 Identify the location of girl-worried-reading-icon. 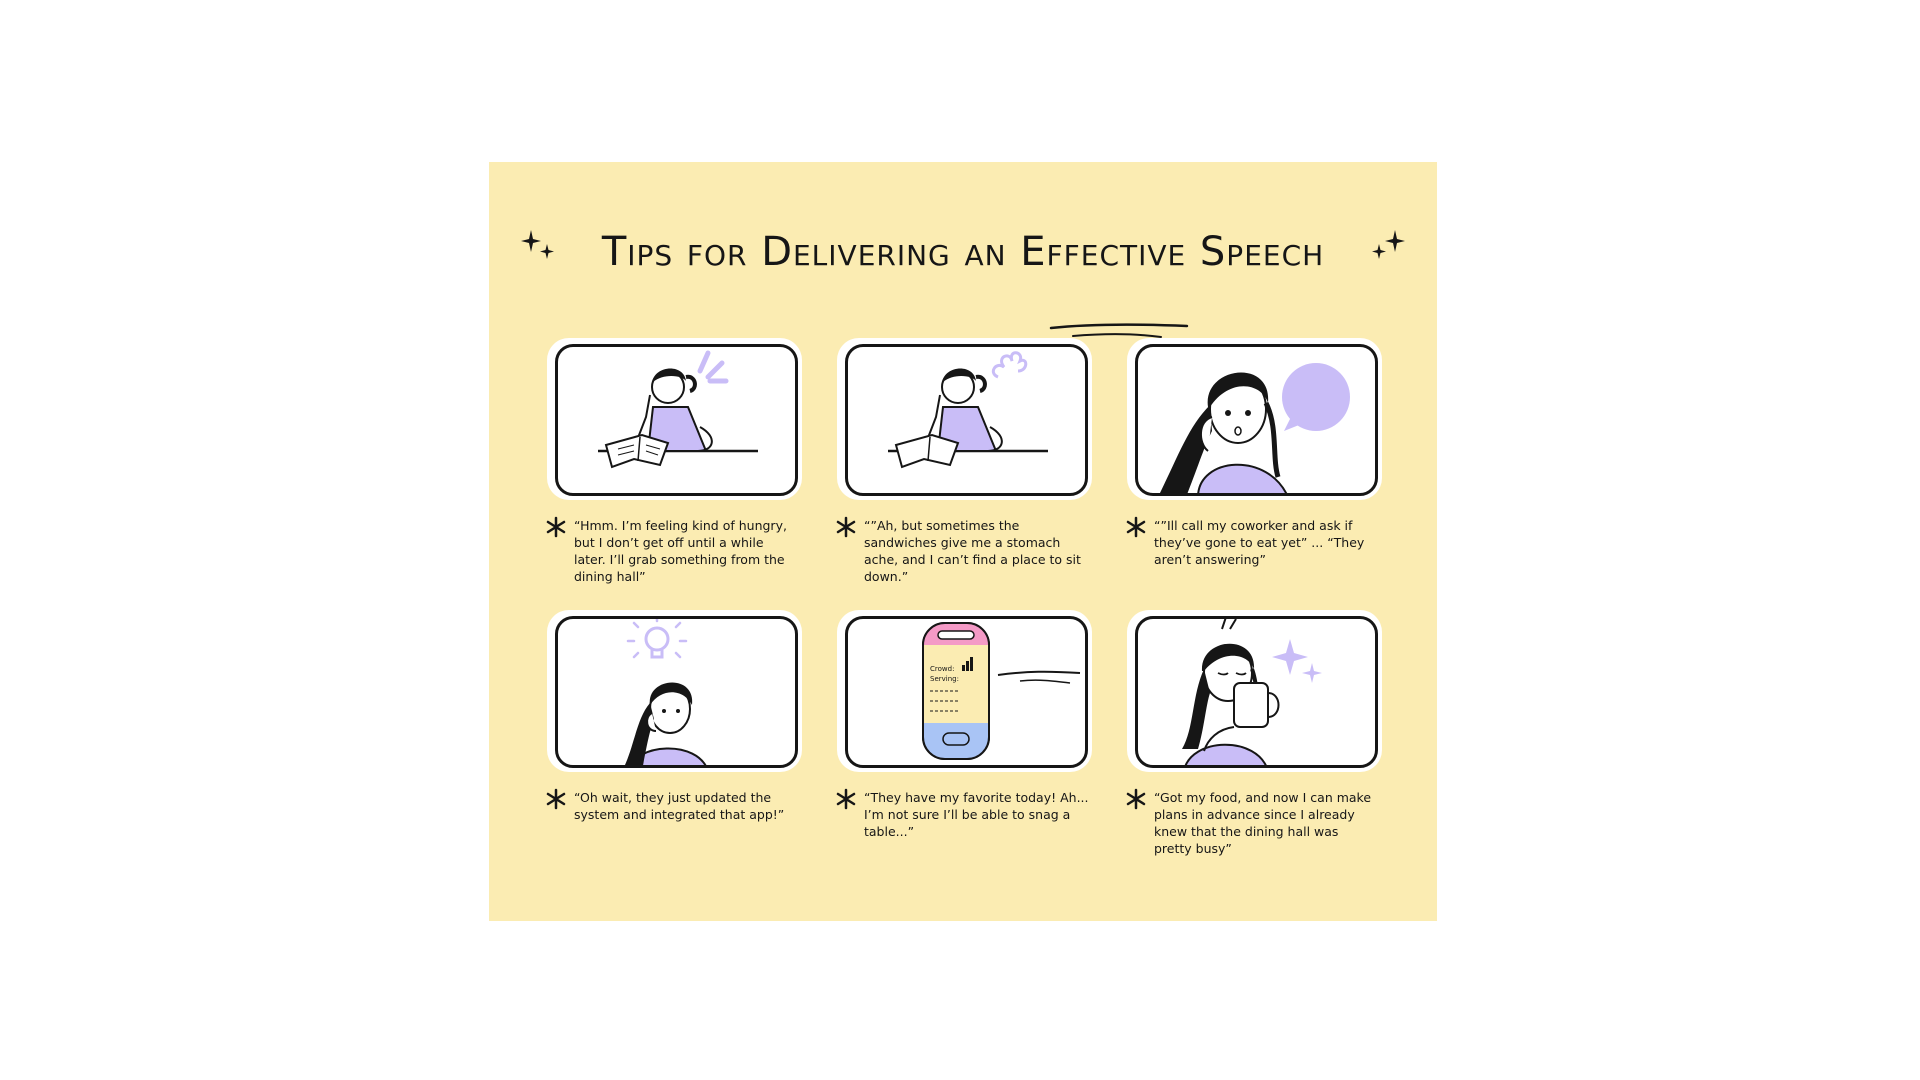
(968, 410).